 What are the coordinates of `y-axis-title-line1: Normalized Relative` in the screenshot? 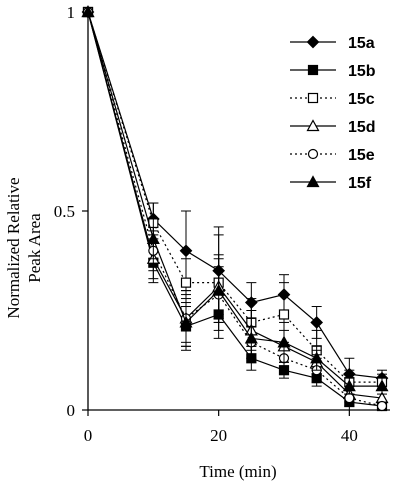 It's located at (13, 247).